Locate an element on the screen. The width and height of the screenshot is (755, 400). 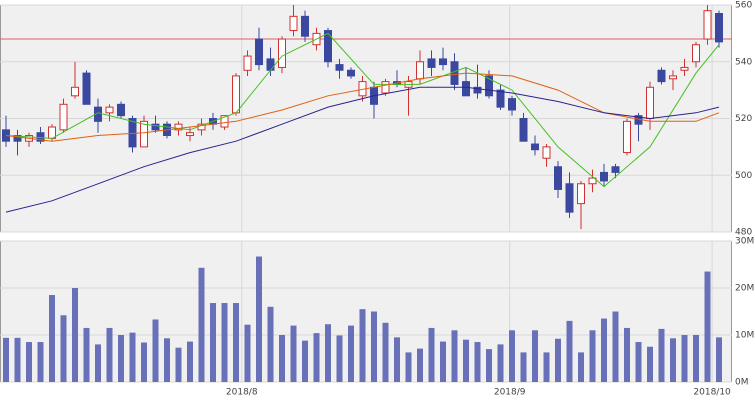
y-tick-label: 10M is located at coordinates (744, 336).